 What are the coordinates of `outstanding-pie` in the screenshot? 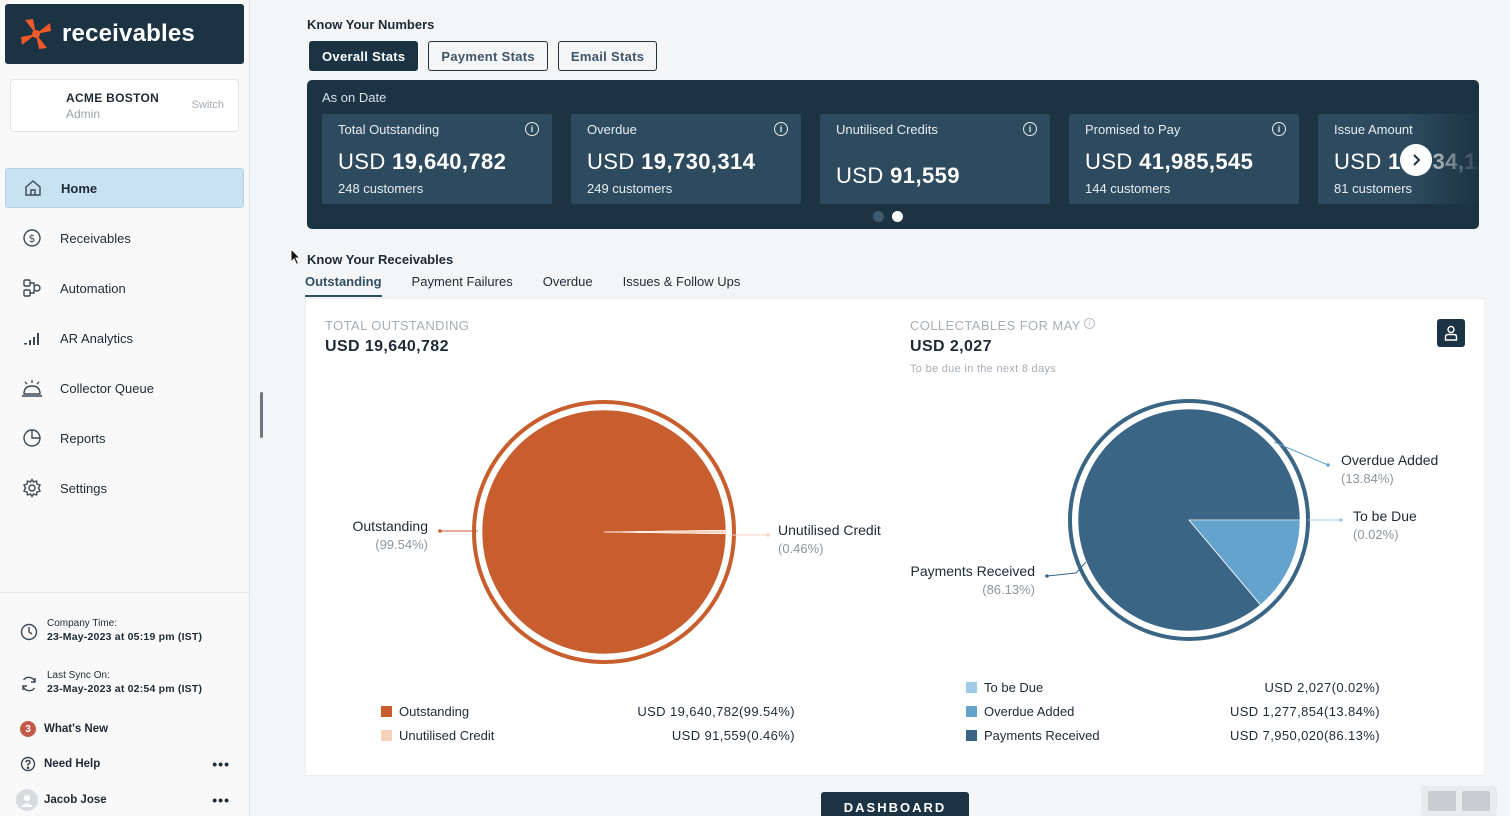 It's located at (604, 532).